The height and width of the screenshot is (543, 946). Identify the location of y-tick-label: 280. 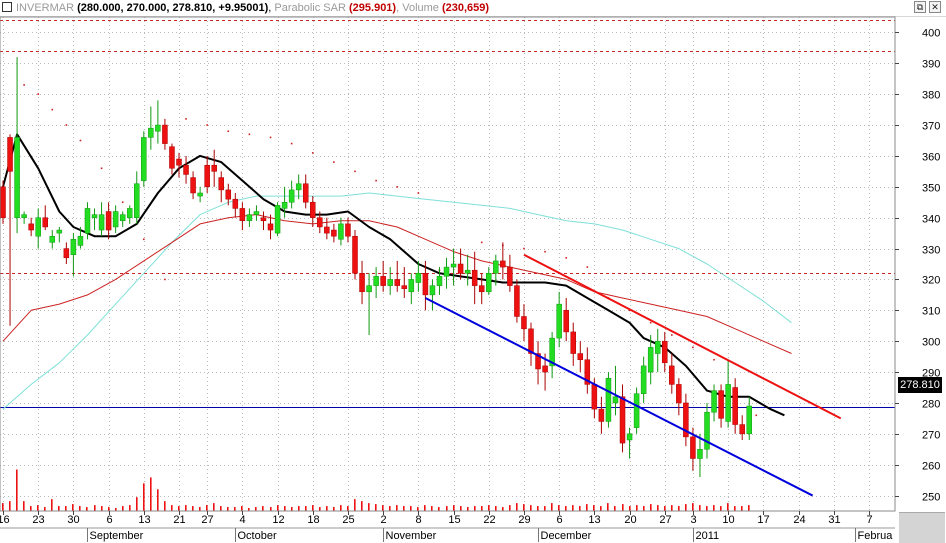
(931, 405).